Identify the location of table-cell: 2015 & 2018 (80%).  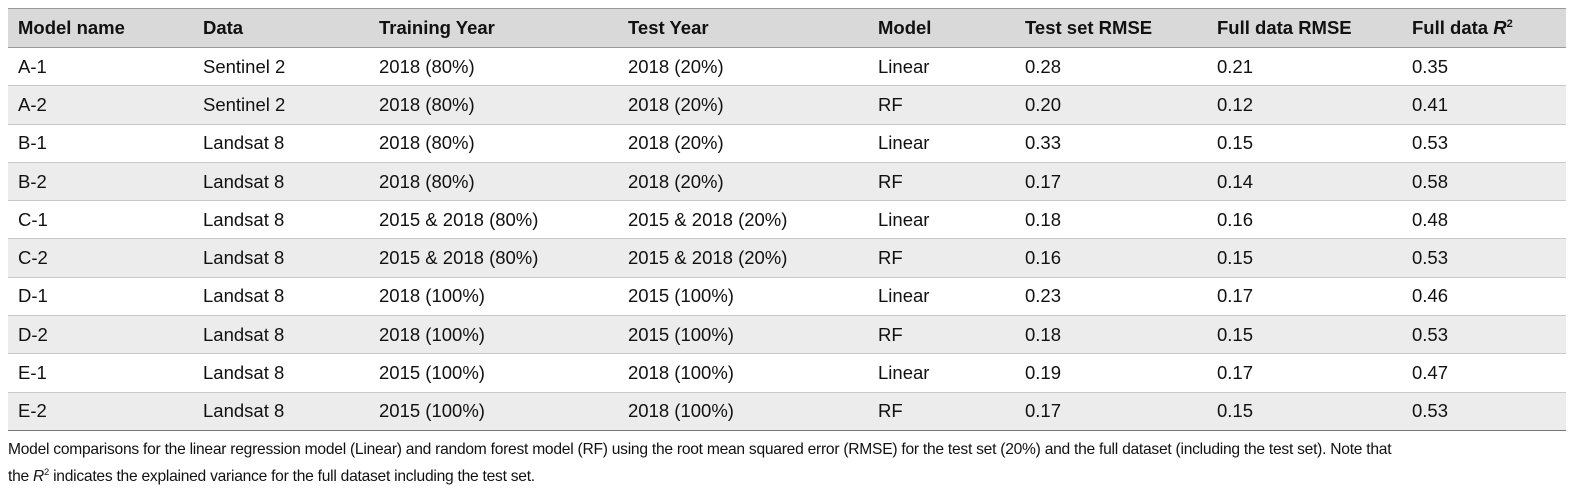
(493, 258).